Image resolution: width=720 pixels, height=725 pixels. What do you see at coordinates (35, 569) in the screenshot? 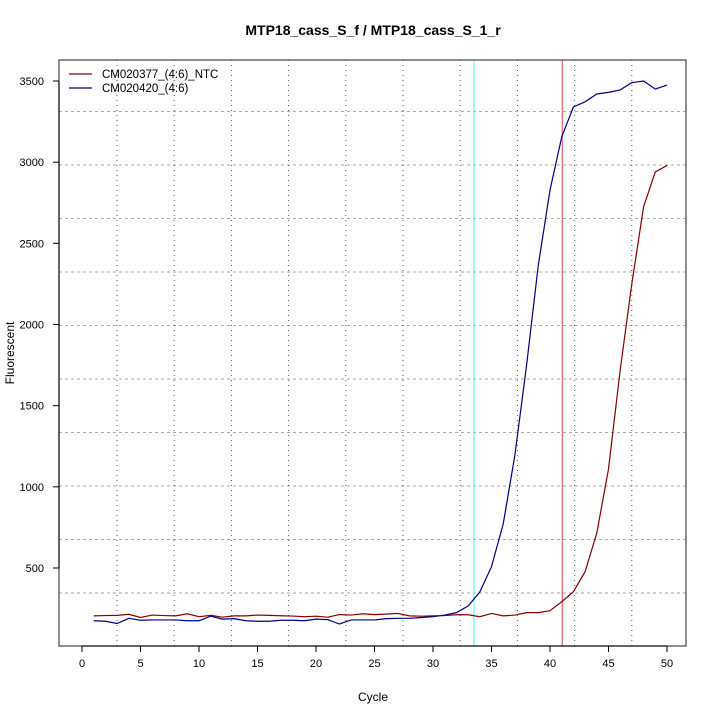
I see `y-tick-label: 500` at bounding box center [35, 569].